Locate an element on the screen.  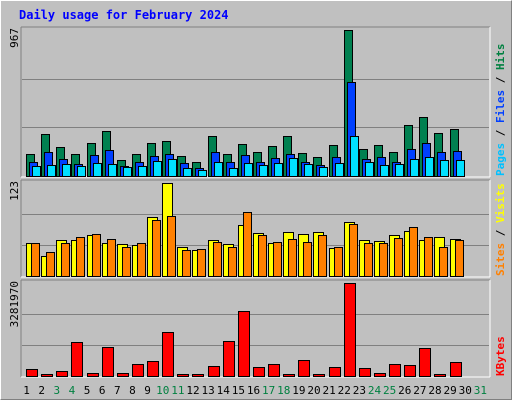
chart-title: Daily usage for February 2024 is located at coordinates (124, 15).